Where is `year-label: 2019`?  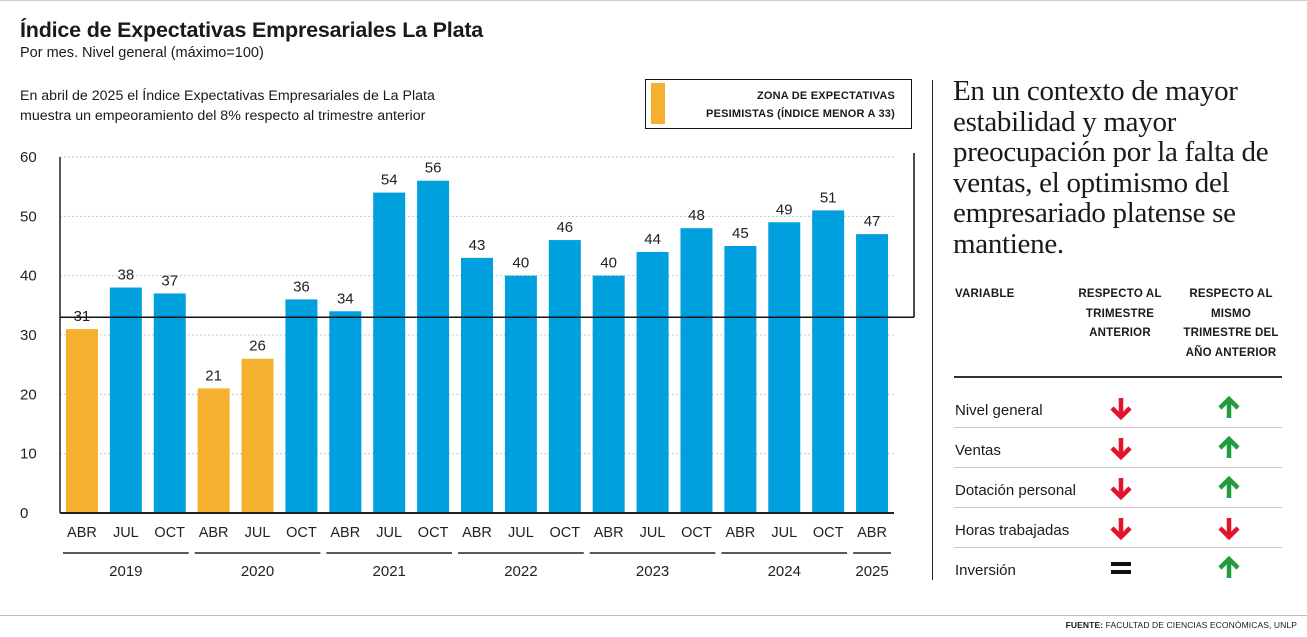
year-label: 2019 is located at coordinates (125, 571).